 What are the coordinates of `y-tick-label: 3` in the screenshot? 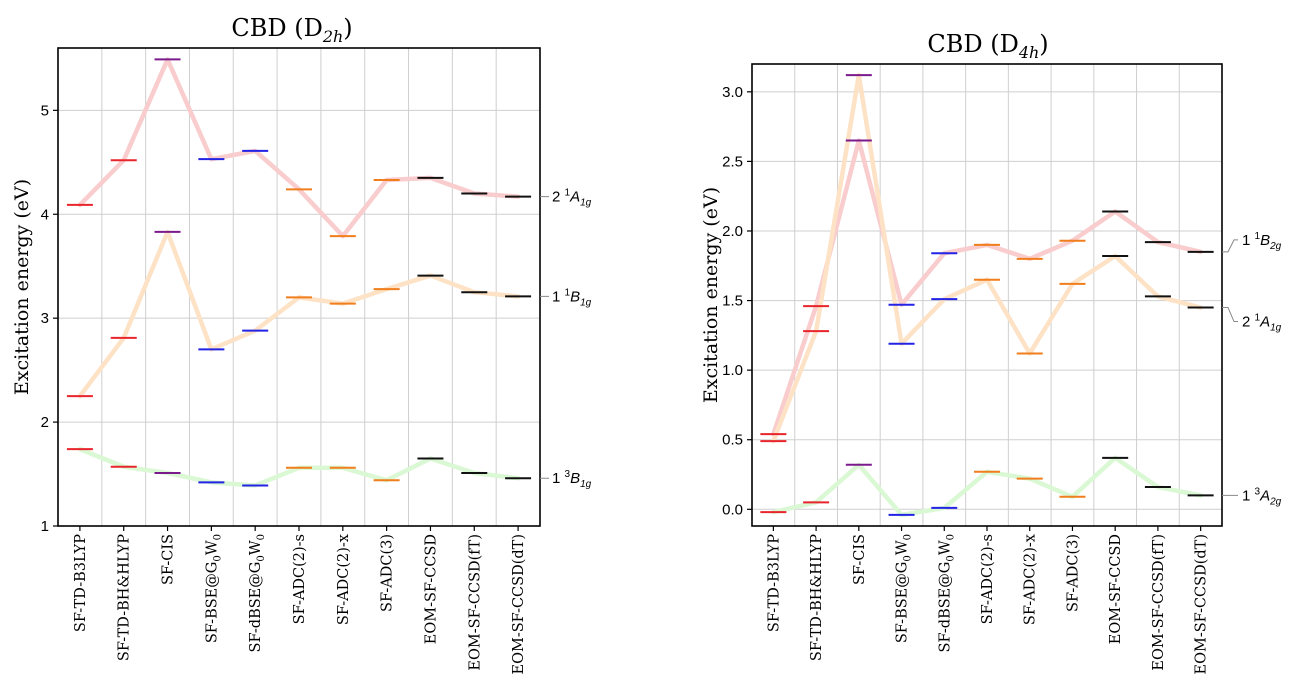 It's located at (45, 318).